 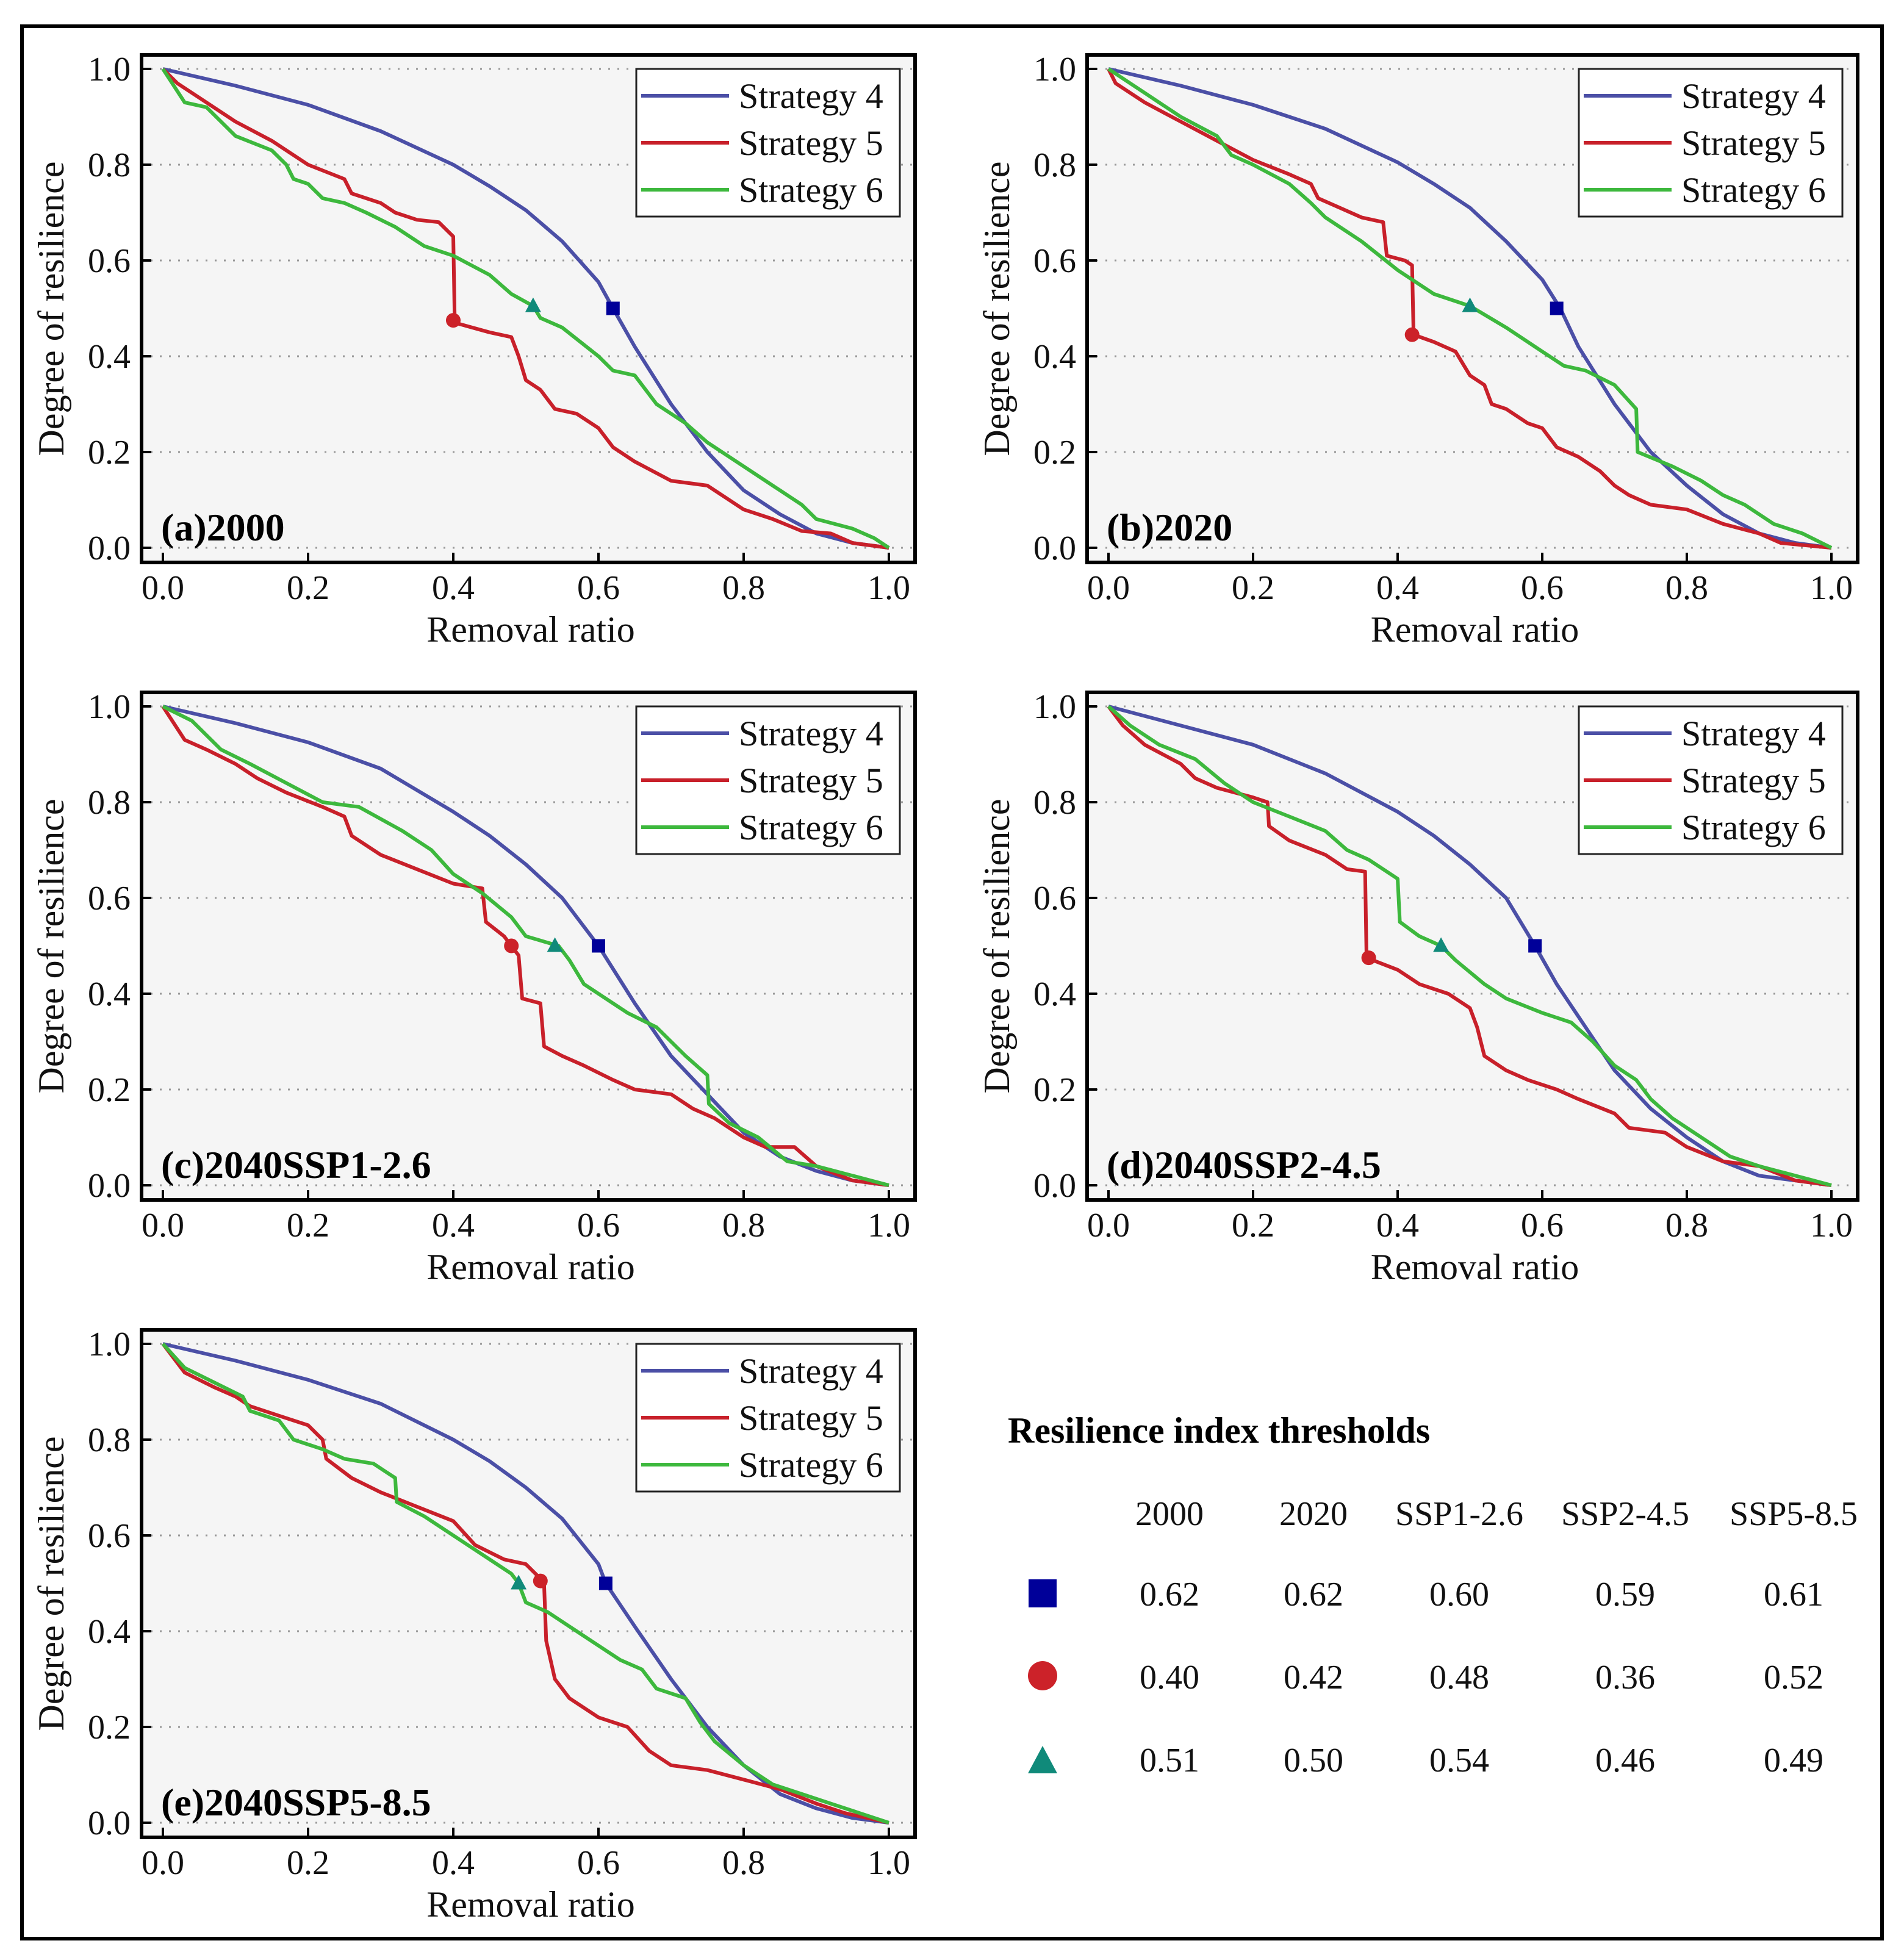 What do you see at coordinates (1313, 1677) in the screenshot?
I see `table-cell: 0.42` at bounding box center [1313, 1677].